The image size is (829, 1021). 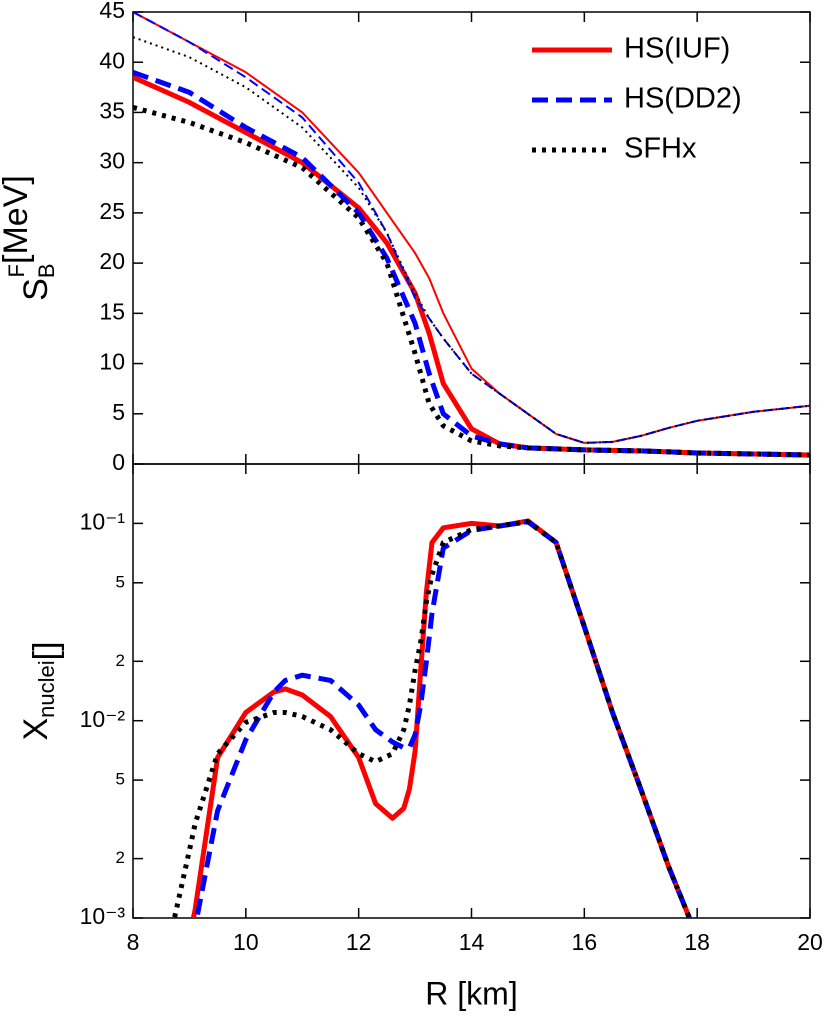 I want to click on legend-label: HS(DD2), so click(x=683, y=99).